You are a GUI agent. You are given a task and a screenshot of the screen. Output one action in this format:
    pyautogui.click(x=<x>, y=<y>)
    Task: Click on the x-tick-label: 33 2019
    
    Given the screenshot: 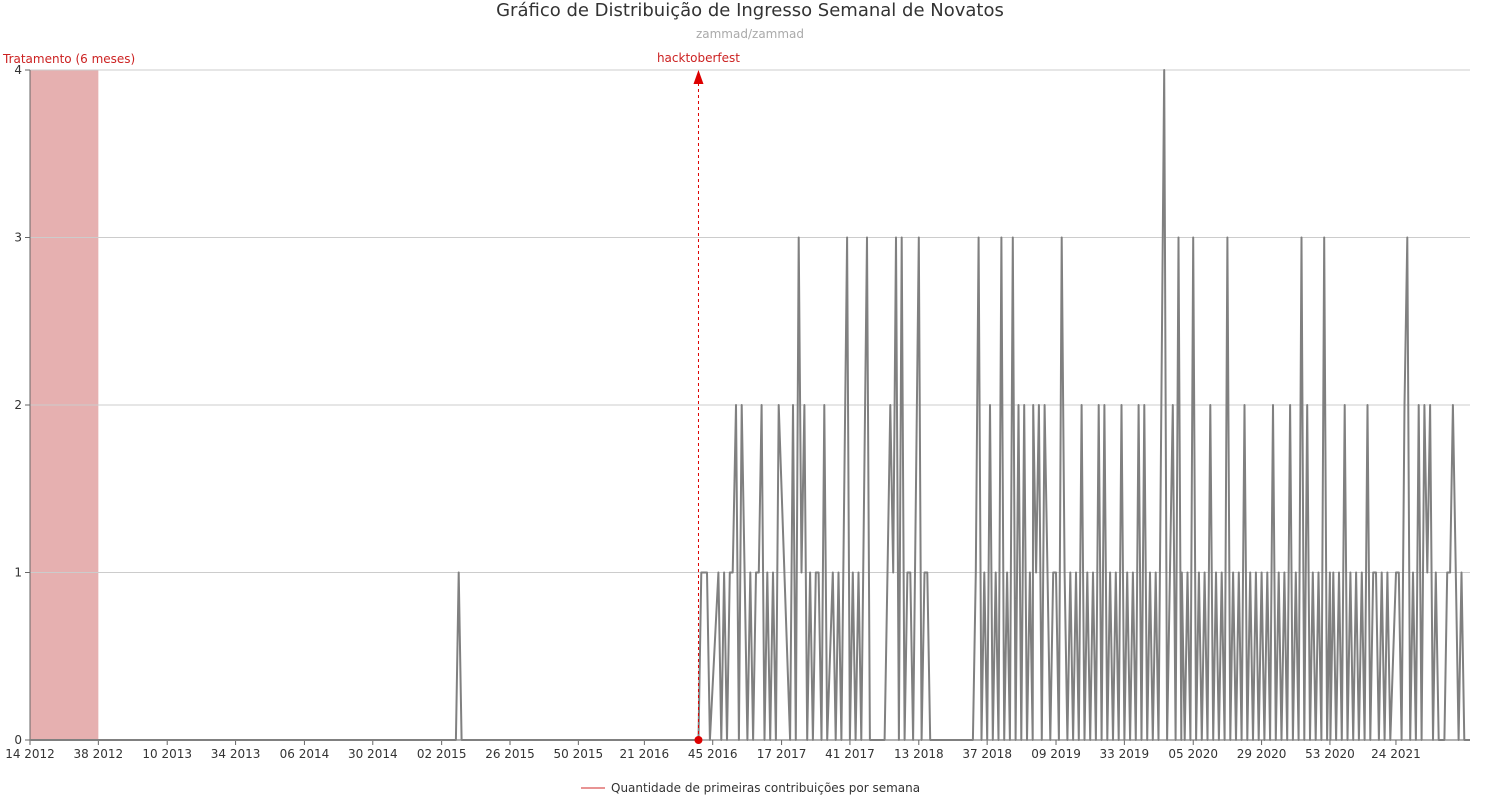 What is the action you would take?
    pyautogui.click(x=1125, y=754)
    